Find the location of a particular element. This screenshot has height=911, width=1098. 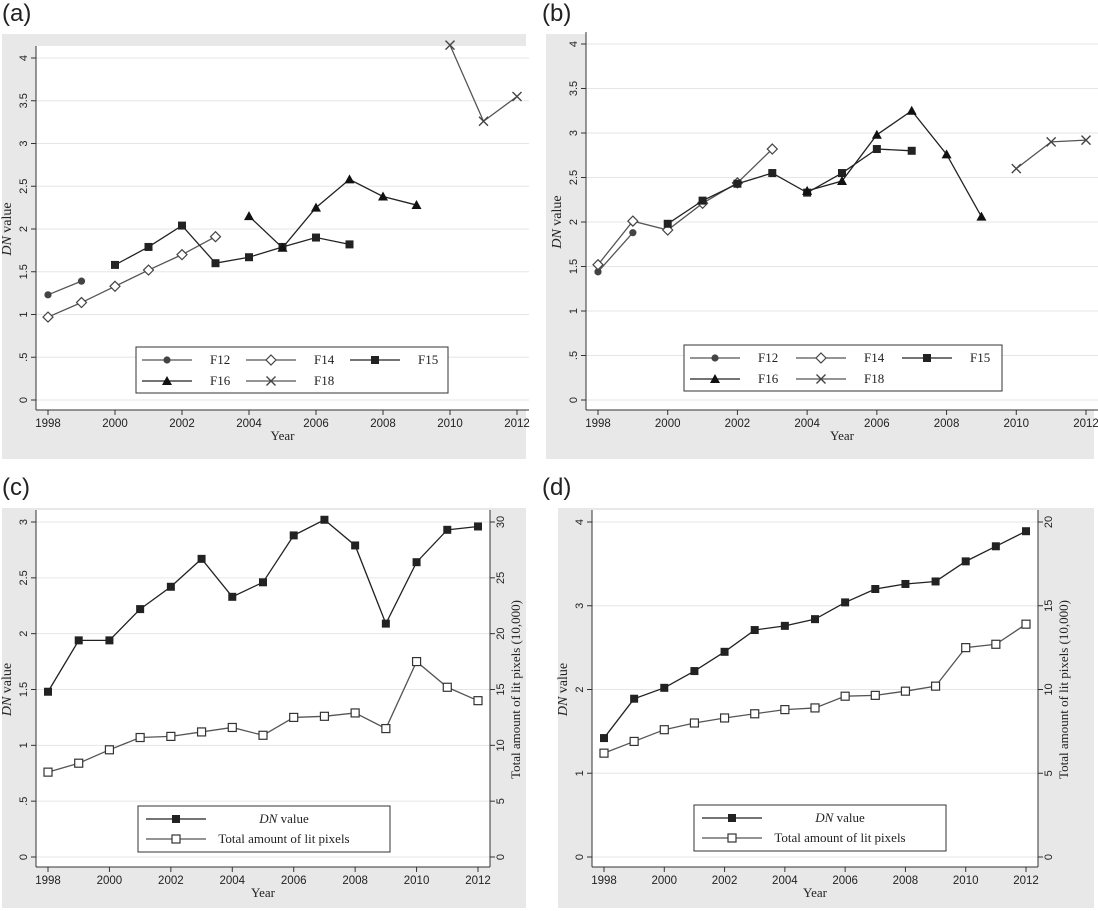

legend-label: F15 is located at coordinates (980, 357).